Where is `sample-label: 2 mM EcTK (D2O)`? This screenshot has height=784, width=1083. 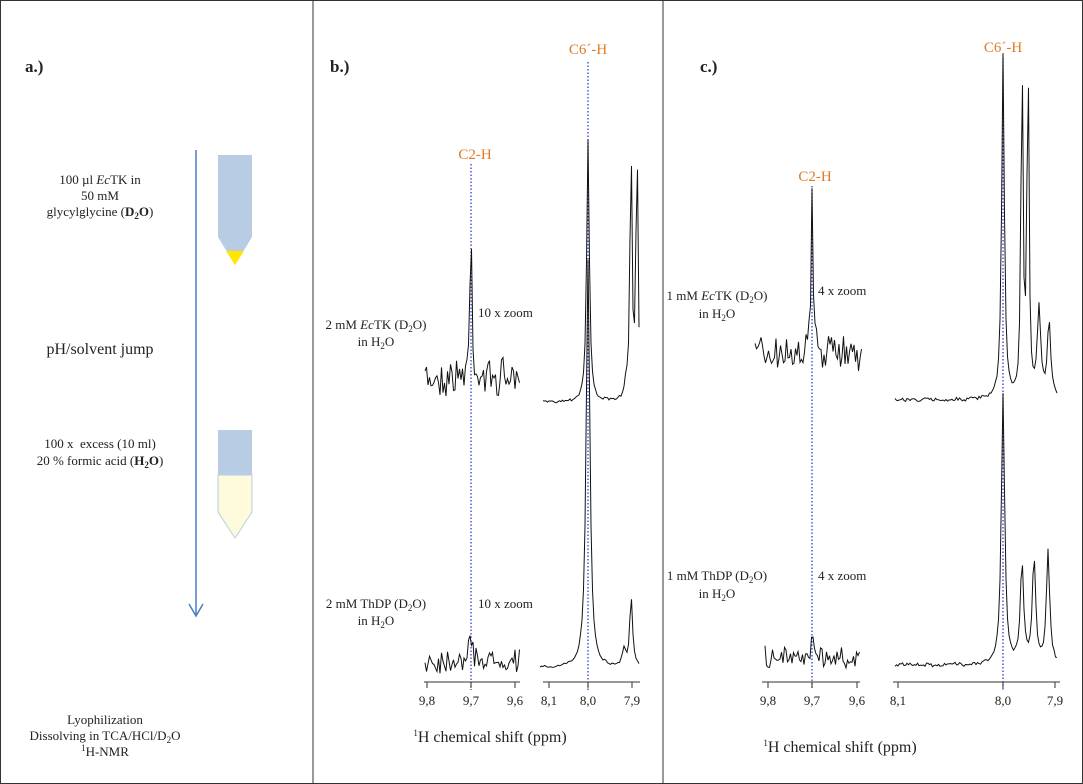
sample-label: 2 mM EcTK (D2O) is located at coordinates (376, 325).